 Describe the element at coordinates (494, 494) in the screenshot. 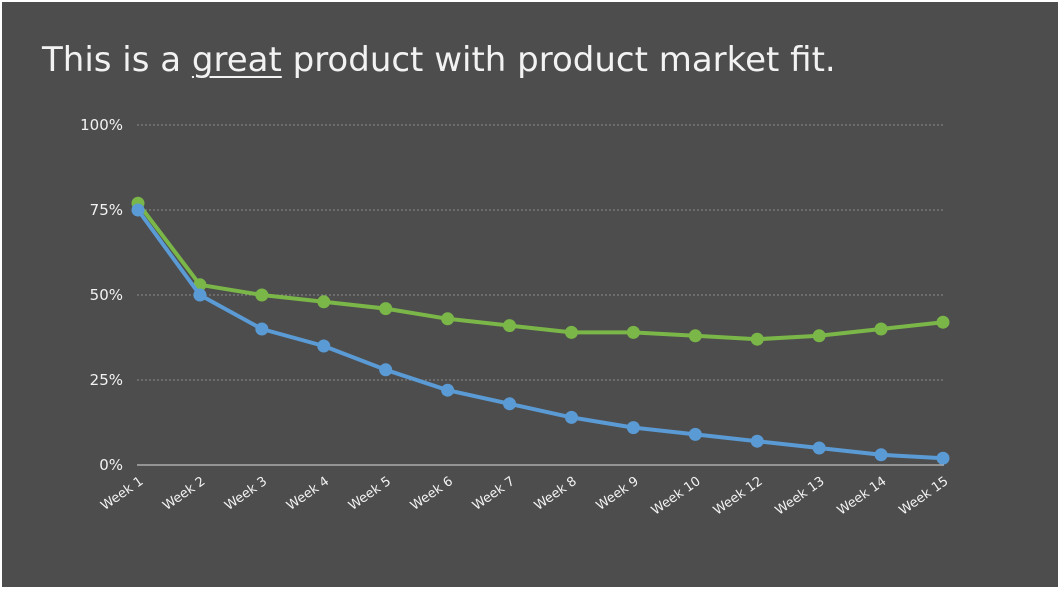

I see `x-tick-label: Week 7` at that location.